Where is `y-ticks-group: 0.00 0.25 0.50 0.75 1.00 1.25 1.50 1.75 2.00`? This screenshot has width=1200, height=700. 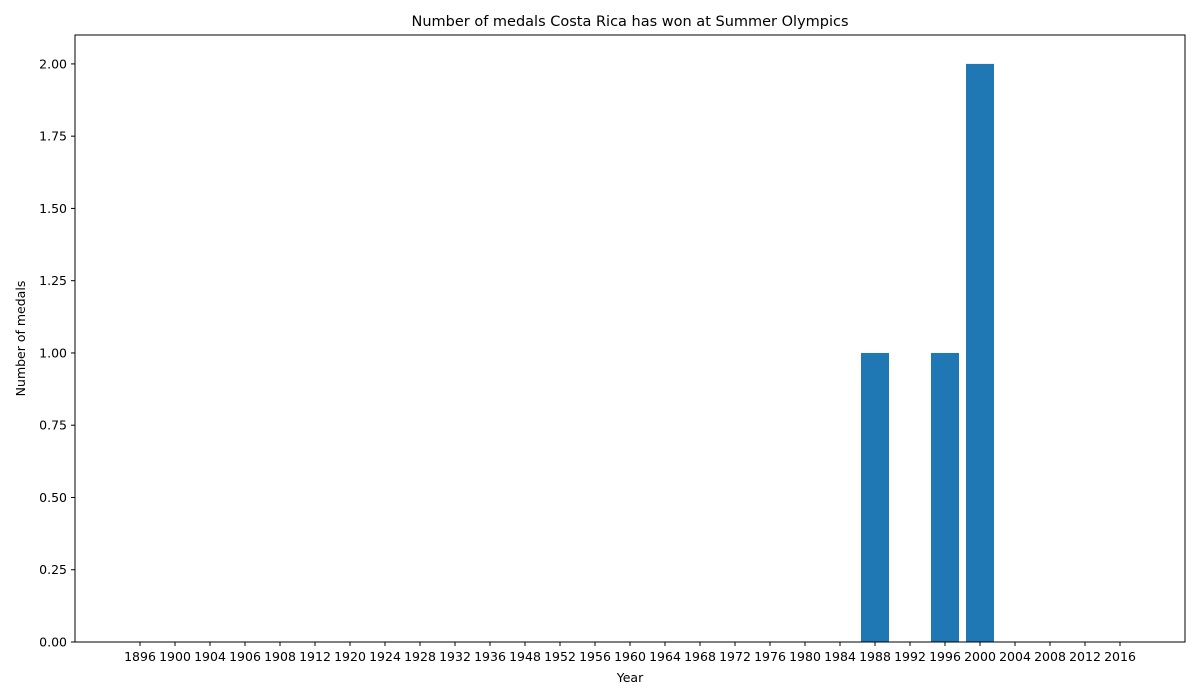 y-ticks-group: 0.00 0.25 0.50 0.75 1.00 1.25 1.50 1.75 2.00 is located at coordinates (57, 353).